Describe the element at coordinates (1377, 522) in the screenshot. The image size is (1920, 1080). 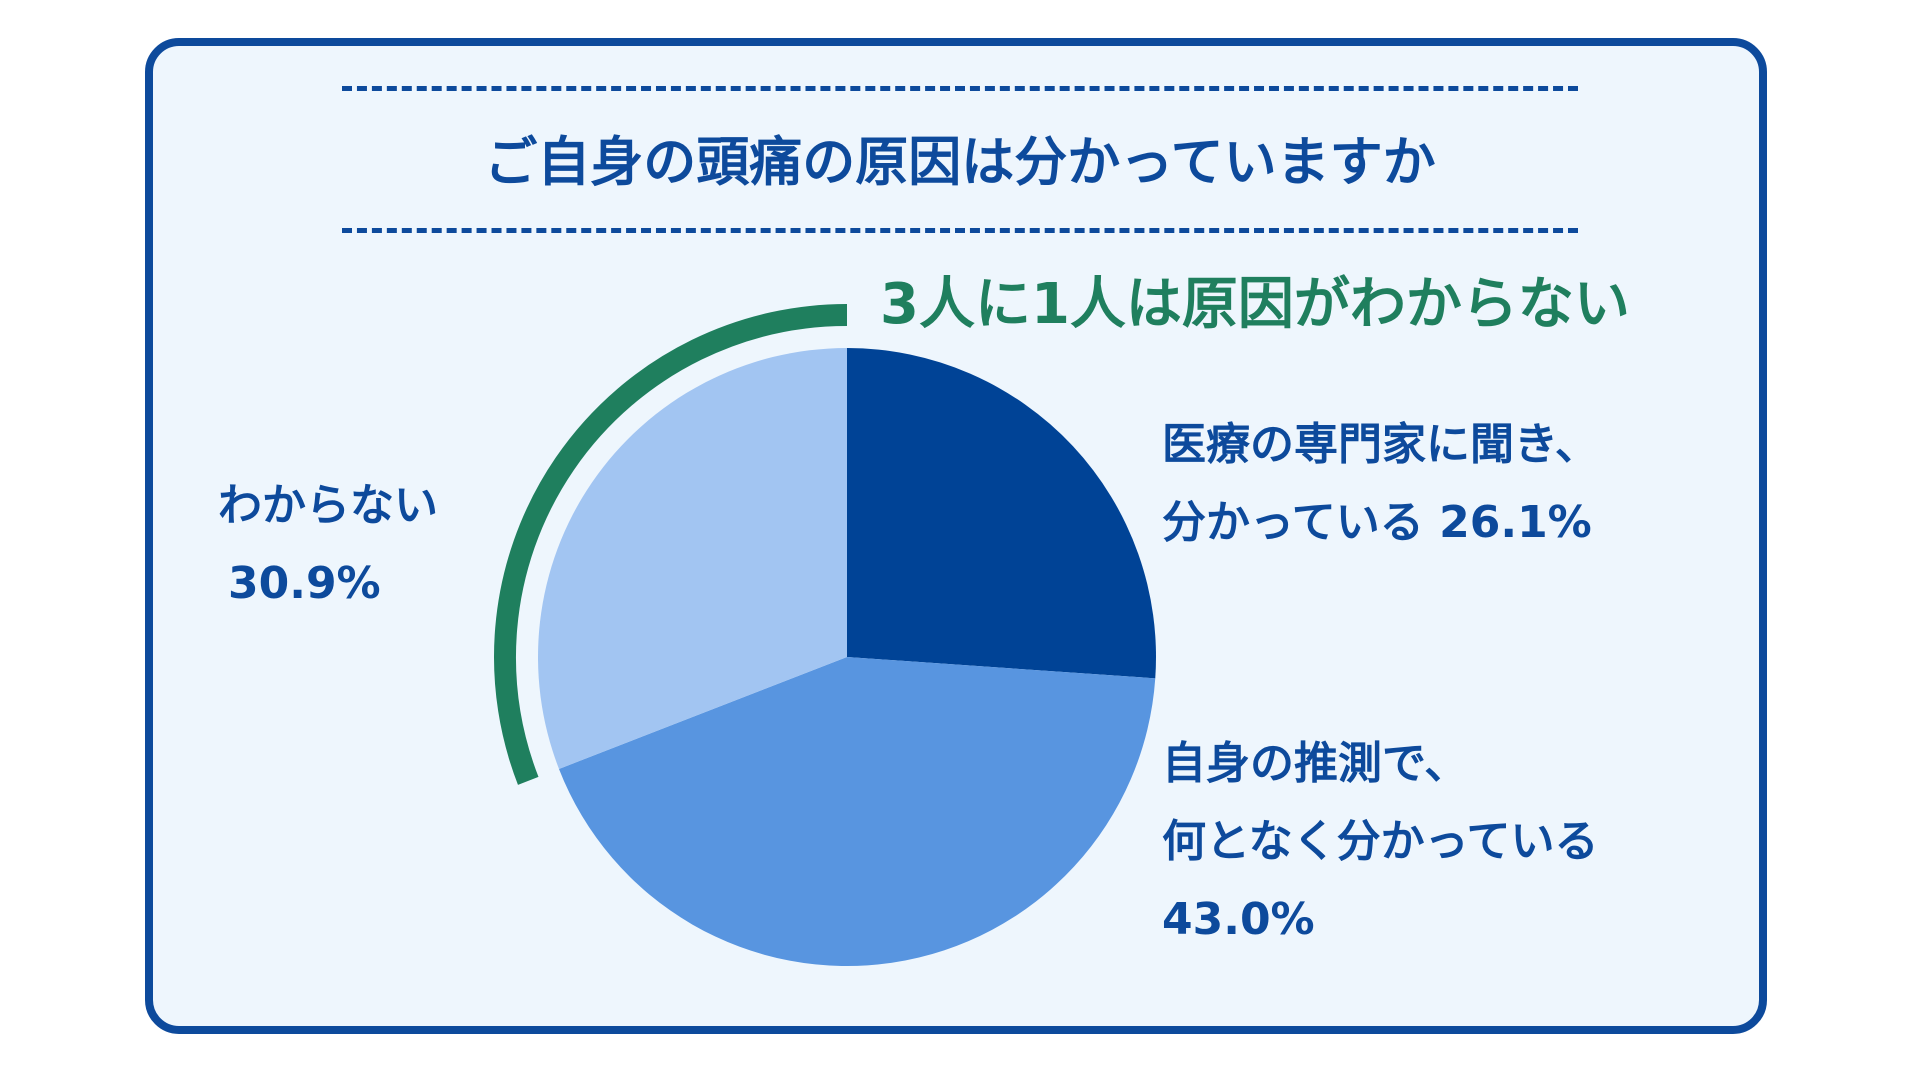
I see `slice-label-known-line2: 分かっている 26.1%` at that location.